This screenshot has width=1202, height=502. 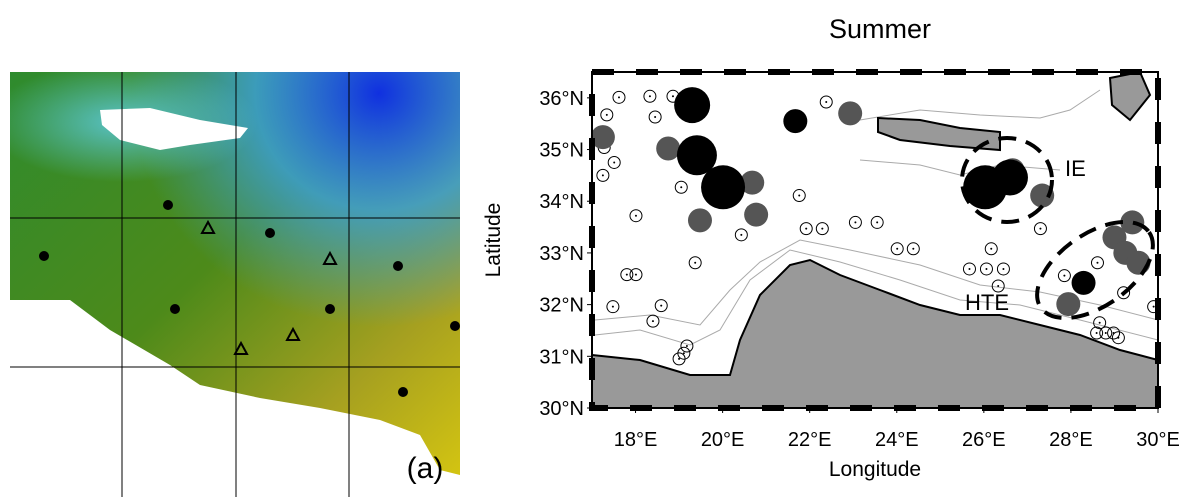 What do you see at coordinates (880, 29) in the screenshot?
I see `chart-title: Summer` at bounding box center [880, 29].